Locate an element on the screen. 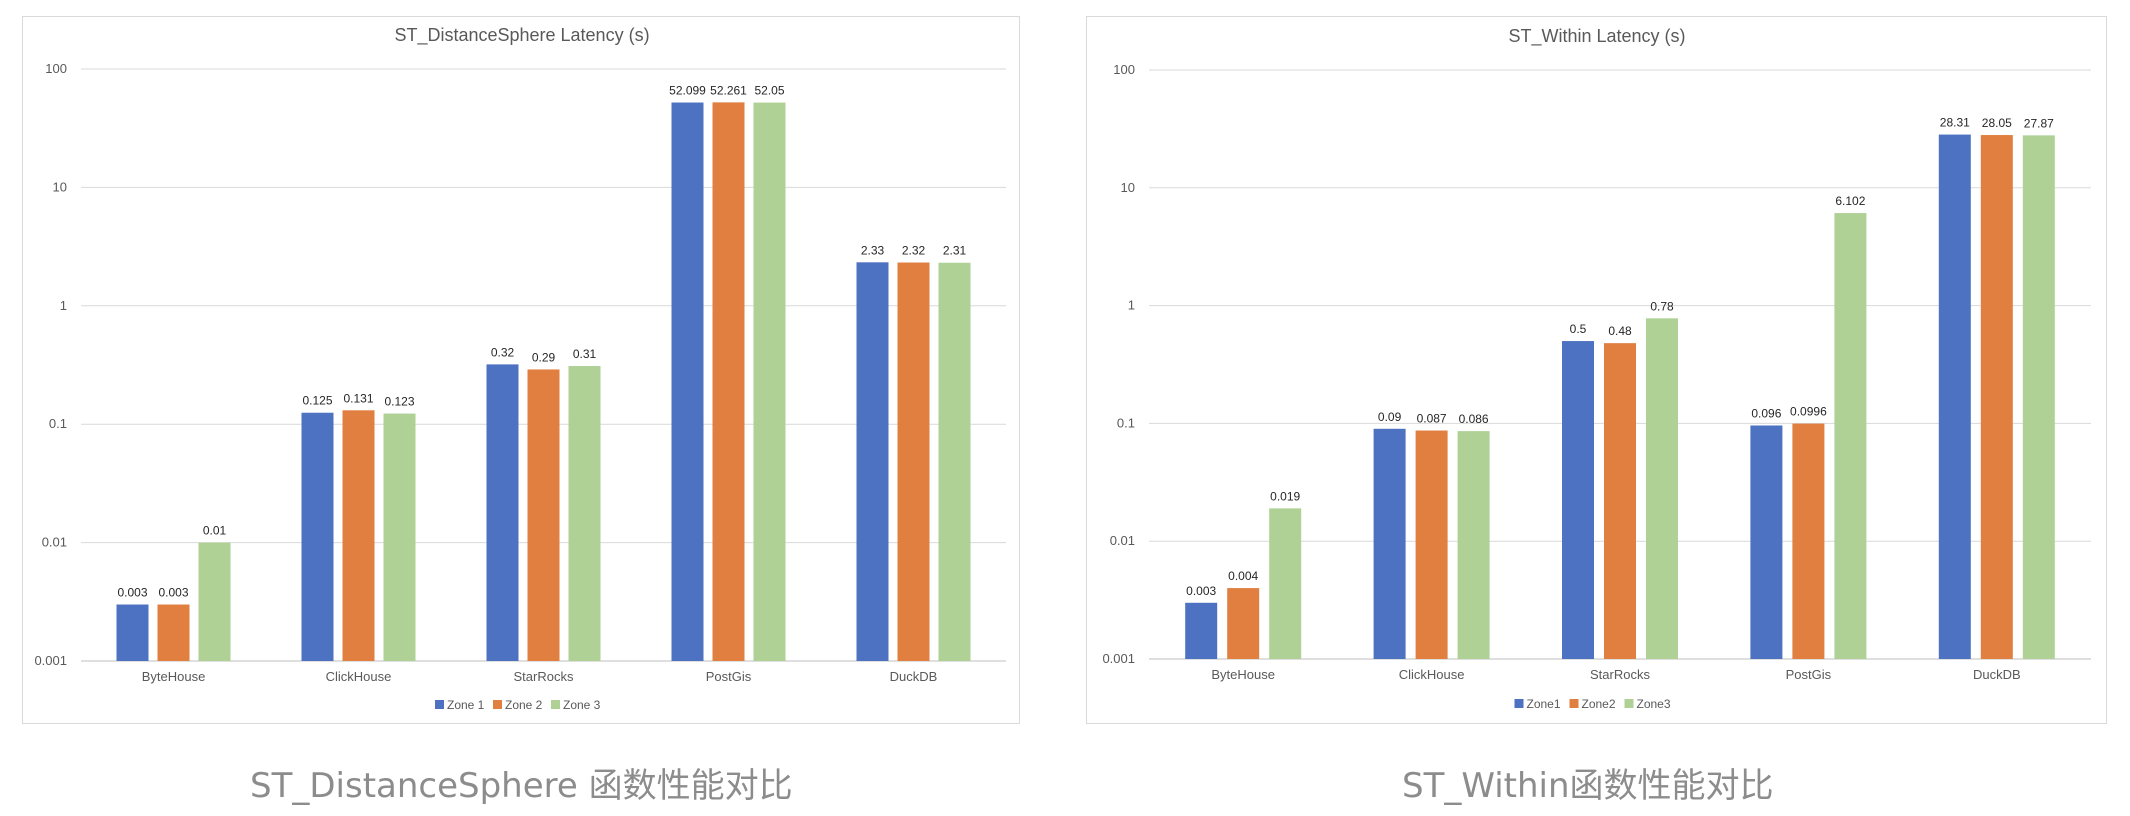 Image resolution: width=2130 pixels, height=816 pixels. data-label: 0.32 is located at coordinates (503, 352).